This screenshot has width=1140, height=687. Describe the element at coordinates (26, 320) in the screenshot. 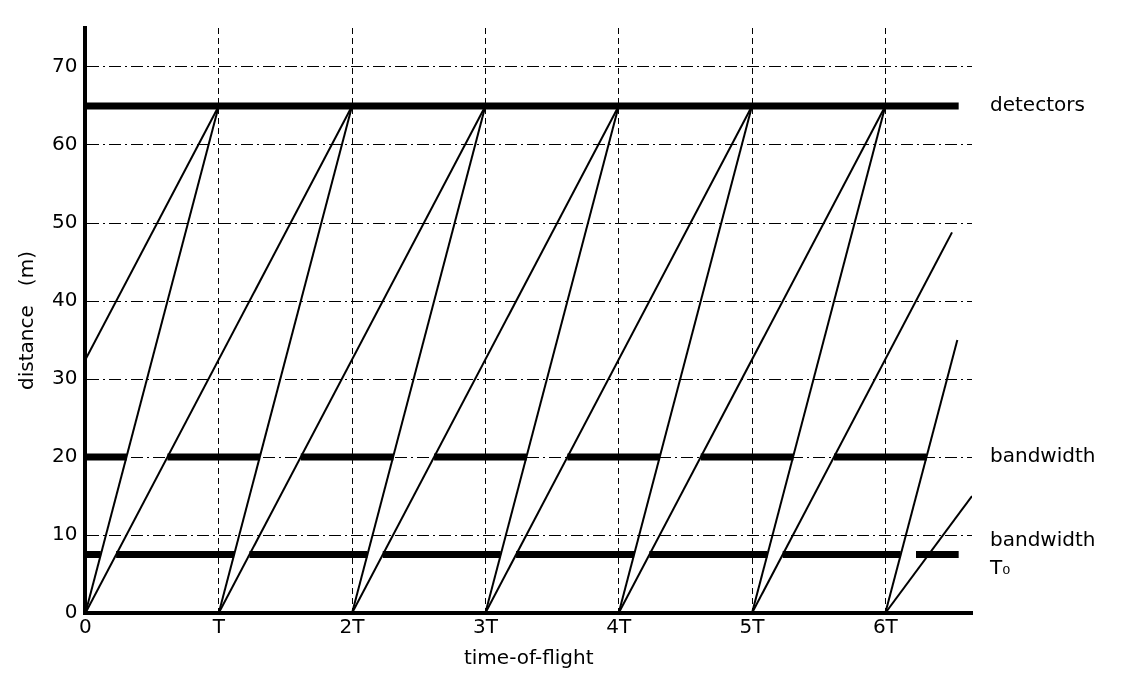

I see `y-axis-title: distance (m)` at that location.